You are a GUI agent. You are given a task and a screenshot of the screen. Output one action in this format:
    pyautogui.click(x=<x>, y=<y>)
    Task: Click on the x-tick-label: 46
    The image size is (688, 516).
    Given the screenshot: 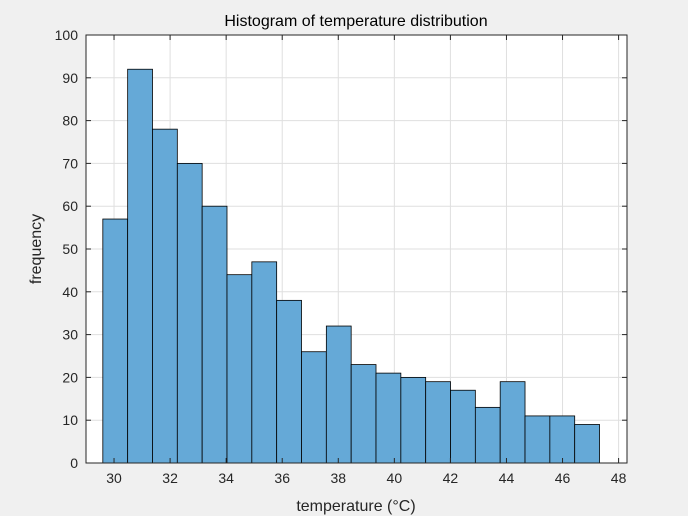 What is the action you would take?
    pyautogui.click(x=563, y=478)
    